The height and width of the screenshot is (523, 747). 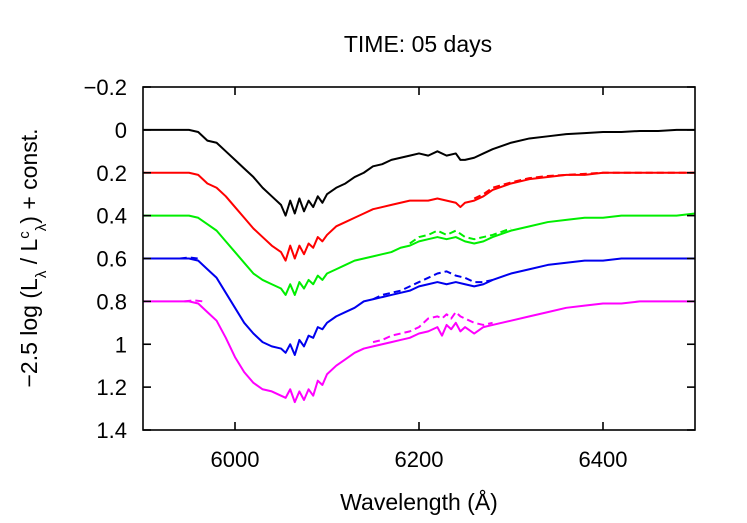 I want to click on y-axis-label: −2.5 log (Lλ / Lcλ) + const., so click(x=33, y=257).